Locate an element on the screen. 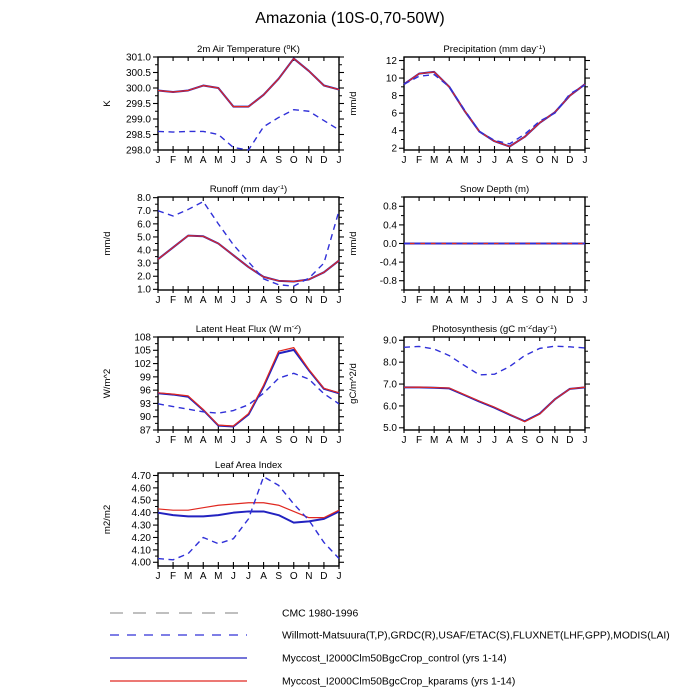  air-temperature-ytick-4: 300.0 is located at coordinates (138, 88).